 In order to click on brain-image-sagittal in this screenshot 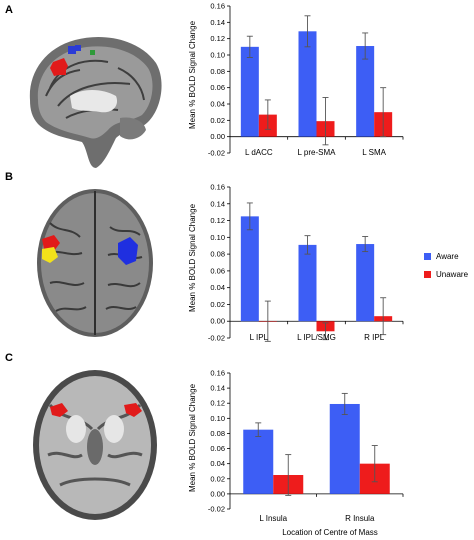, I will do `click(95, 95)`.